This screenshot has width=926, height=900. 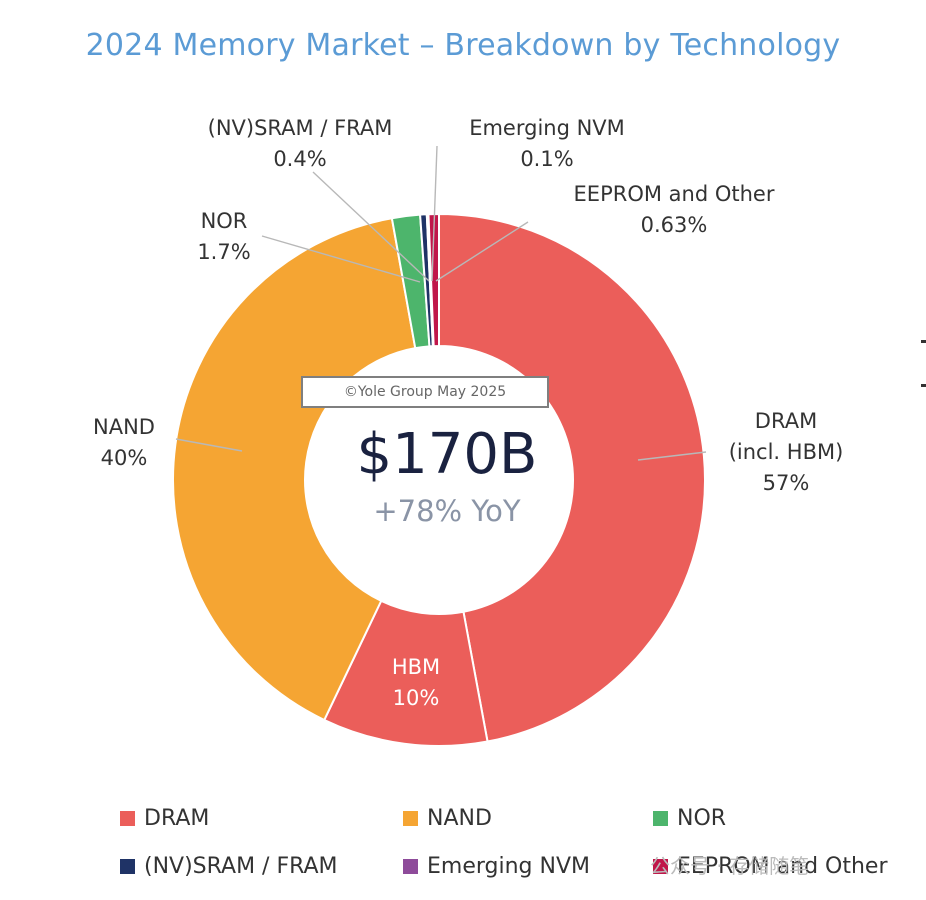 What do you see at coordinates (416, 698) in the screenshot?
I see `label-hbm-percent: 10%` at bounding box center [416, 698].